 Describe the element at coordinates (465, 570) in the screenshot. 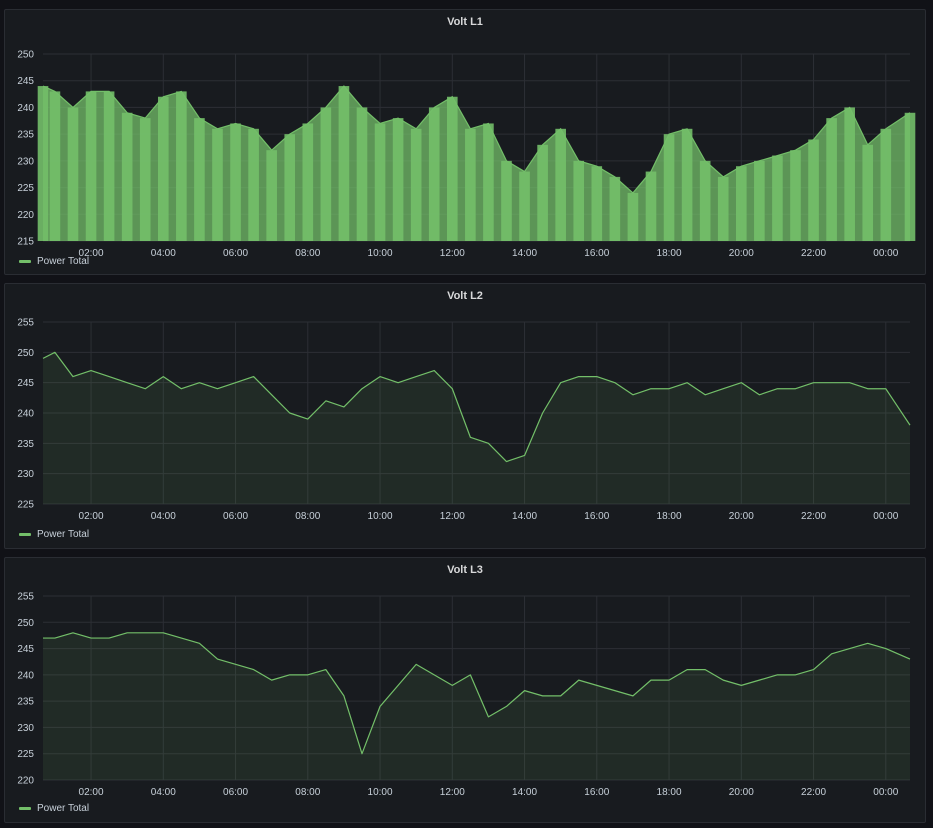

I see `panel-title: Volt L3` at that location.